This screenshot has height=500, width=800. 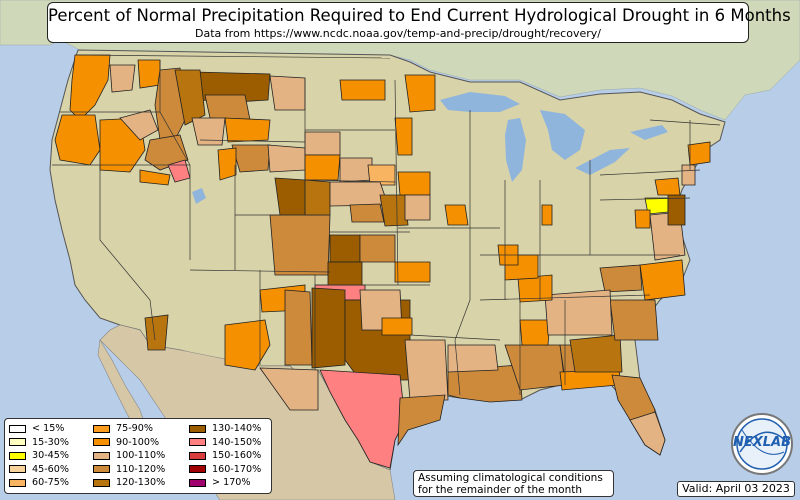 What do you see at coordinates (141, 456) in the screenshot?
I see `legend-label: 100-110%` at bounding box center [141, 456].